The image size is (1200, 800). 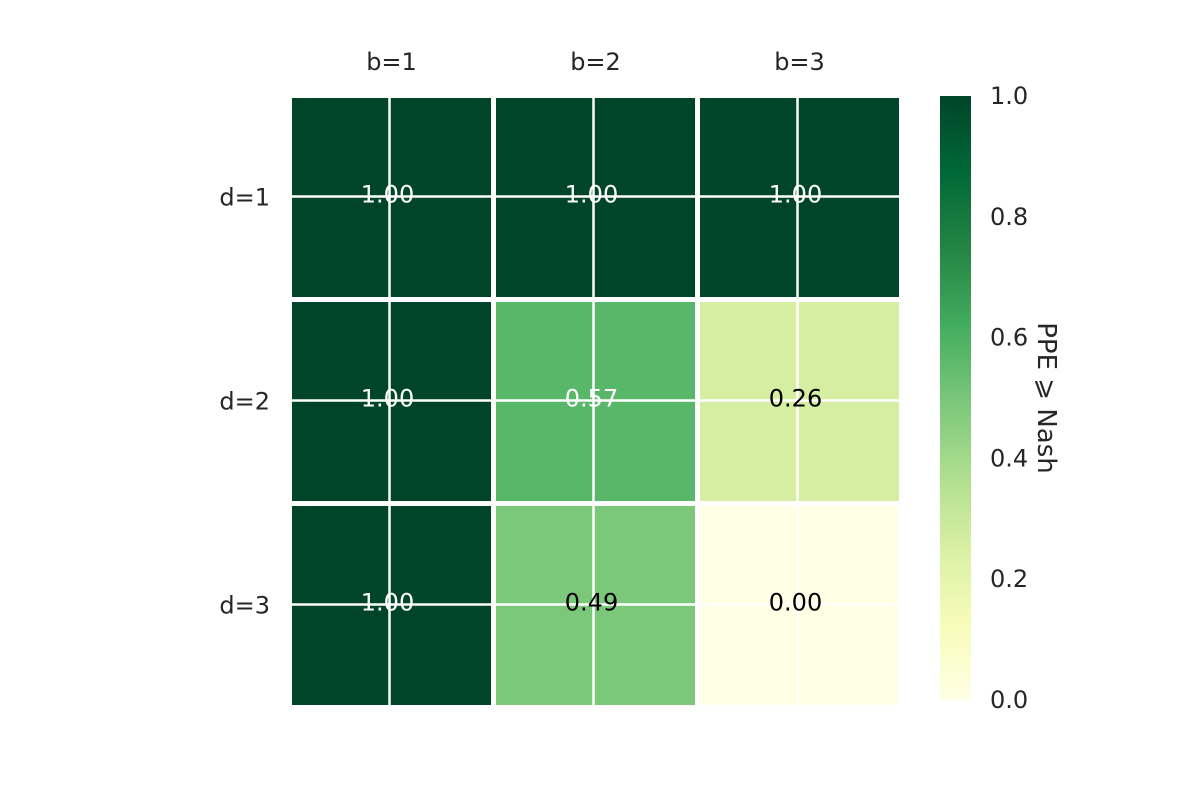 What do you see at coordinates (1009, 96) in the screenshot?
I see `colorbar-tick-label: 1.0` at bounding box center [1009, 96].